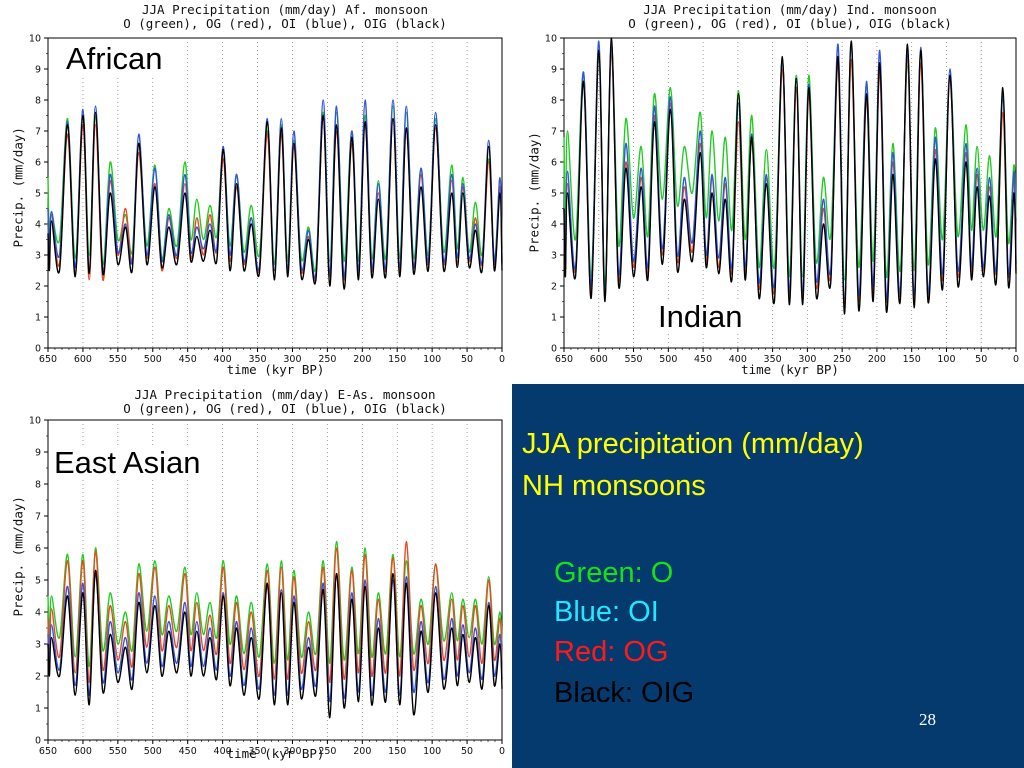 The height and width of the screenshot is (768, 1024). Describe the element at coordinates (606, 612) in the screenshot. I see `legend-blue: Blue: OI` at that location.